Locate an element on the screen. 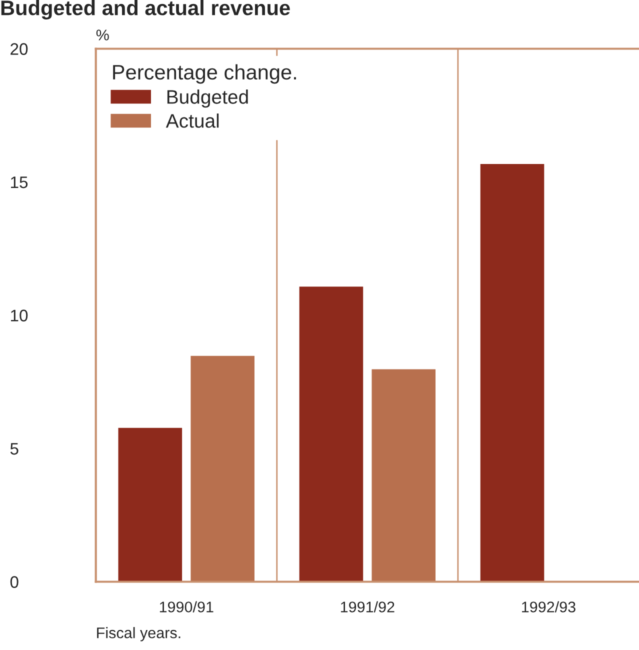 This screenshot has width=639, height=650. y-tick-label: 5 is located at coordinates (14, 449).